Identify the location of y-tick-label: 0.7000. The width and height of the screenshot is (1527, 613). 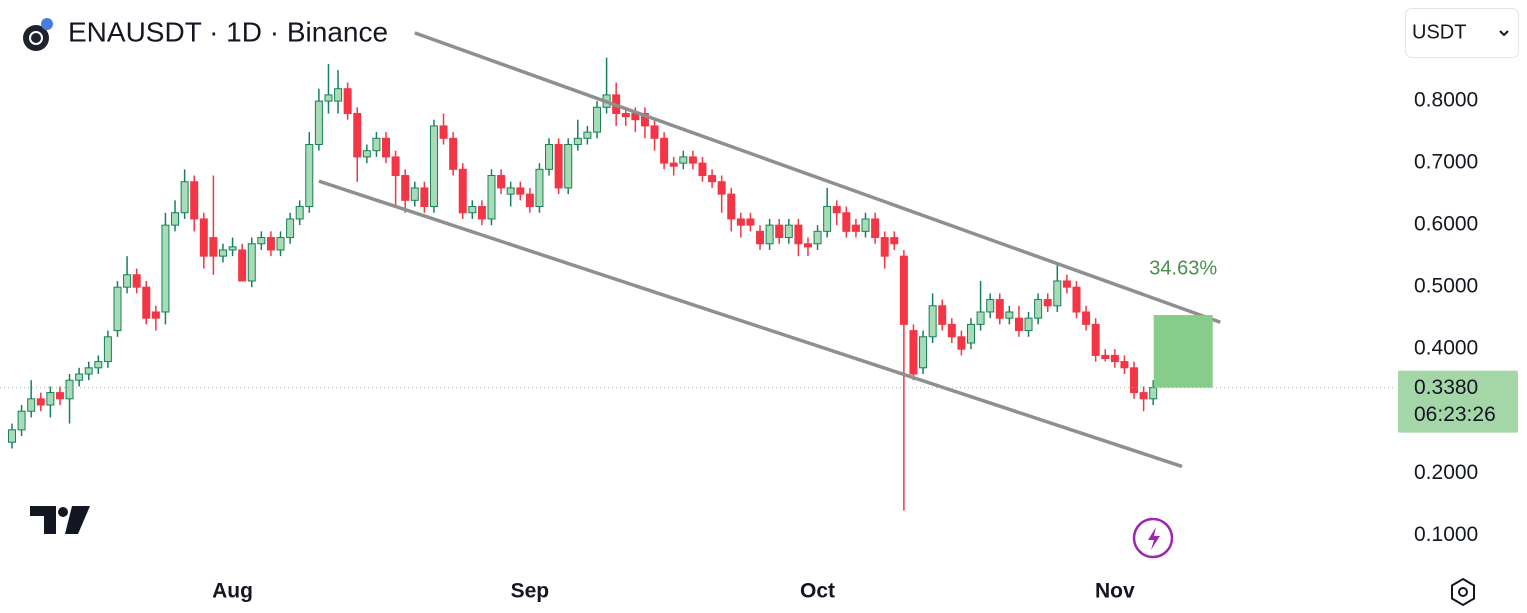
(1446, 162).